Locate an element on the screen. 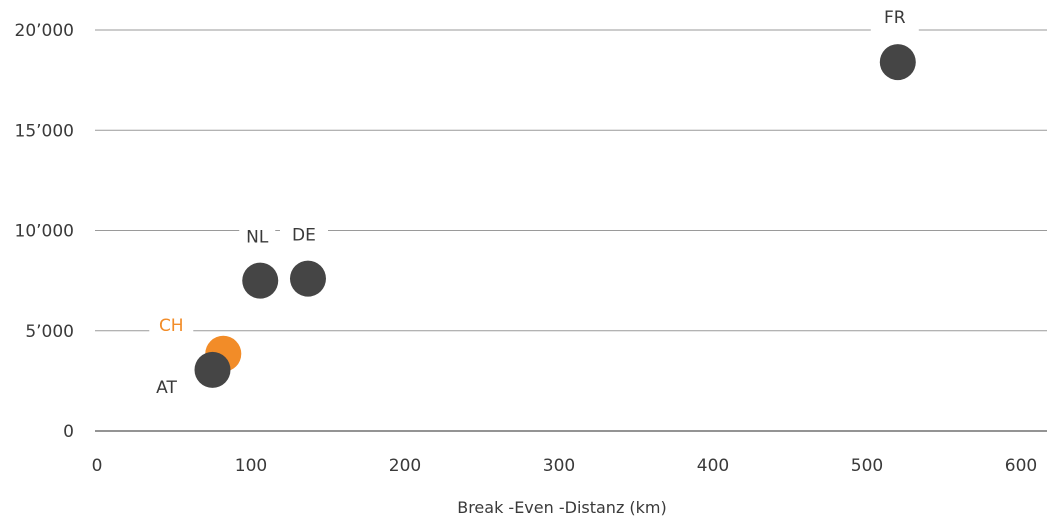 Image resolution: width=1053 pixels, height=525 pixels. x-tick-label: 500 is located at coordinates (867, 466).